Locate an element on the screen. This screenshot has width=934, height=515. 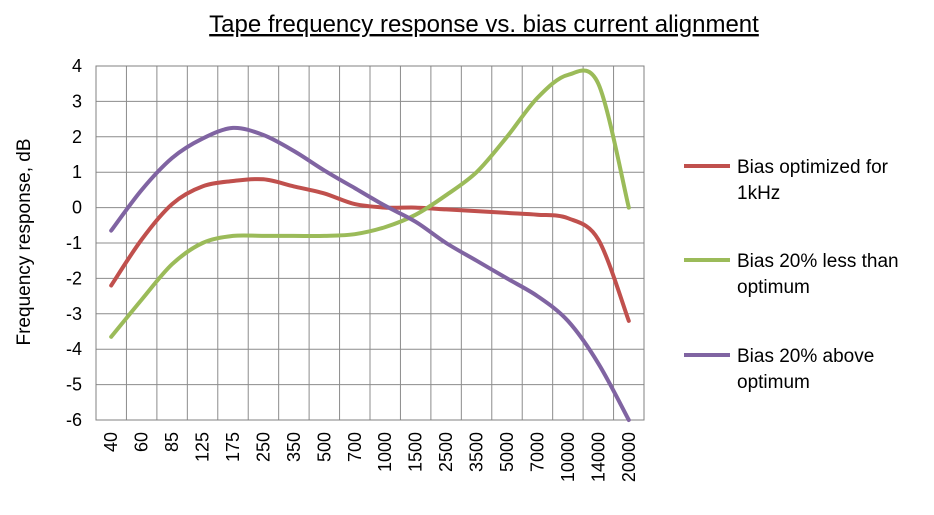
y-tick-label: -4 is located at coordinates (74, 349).